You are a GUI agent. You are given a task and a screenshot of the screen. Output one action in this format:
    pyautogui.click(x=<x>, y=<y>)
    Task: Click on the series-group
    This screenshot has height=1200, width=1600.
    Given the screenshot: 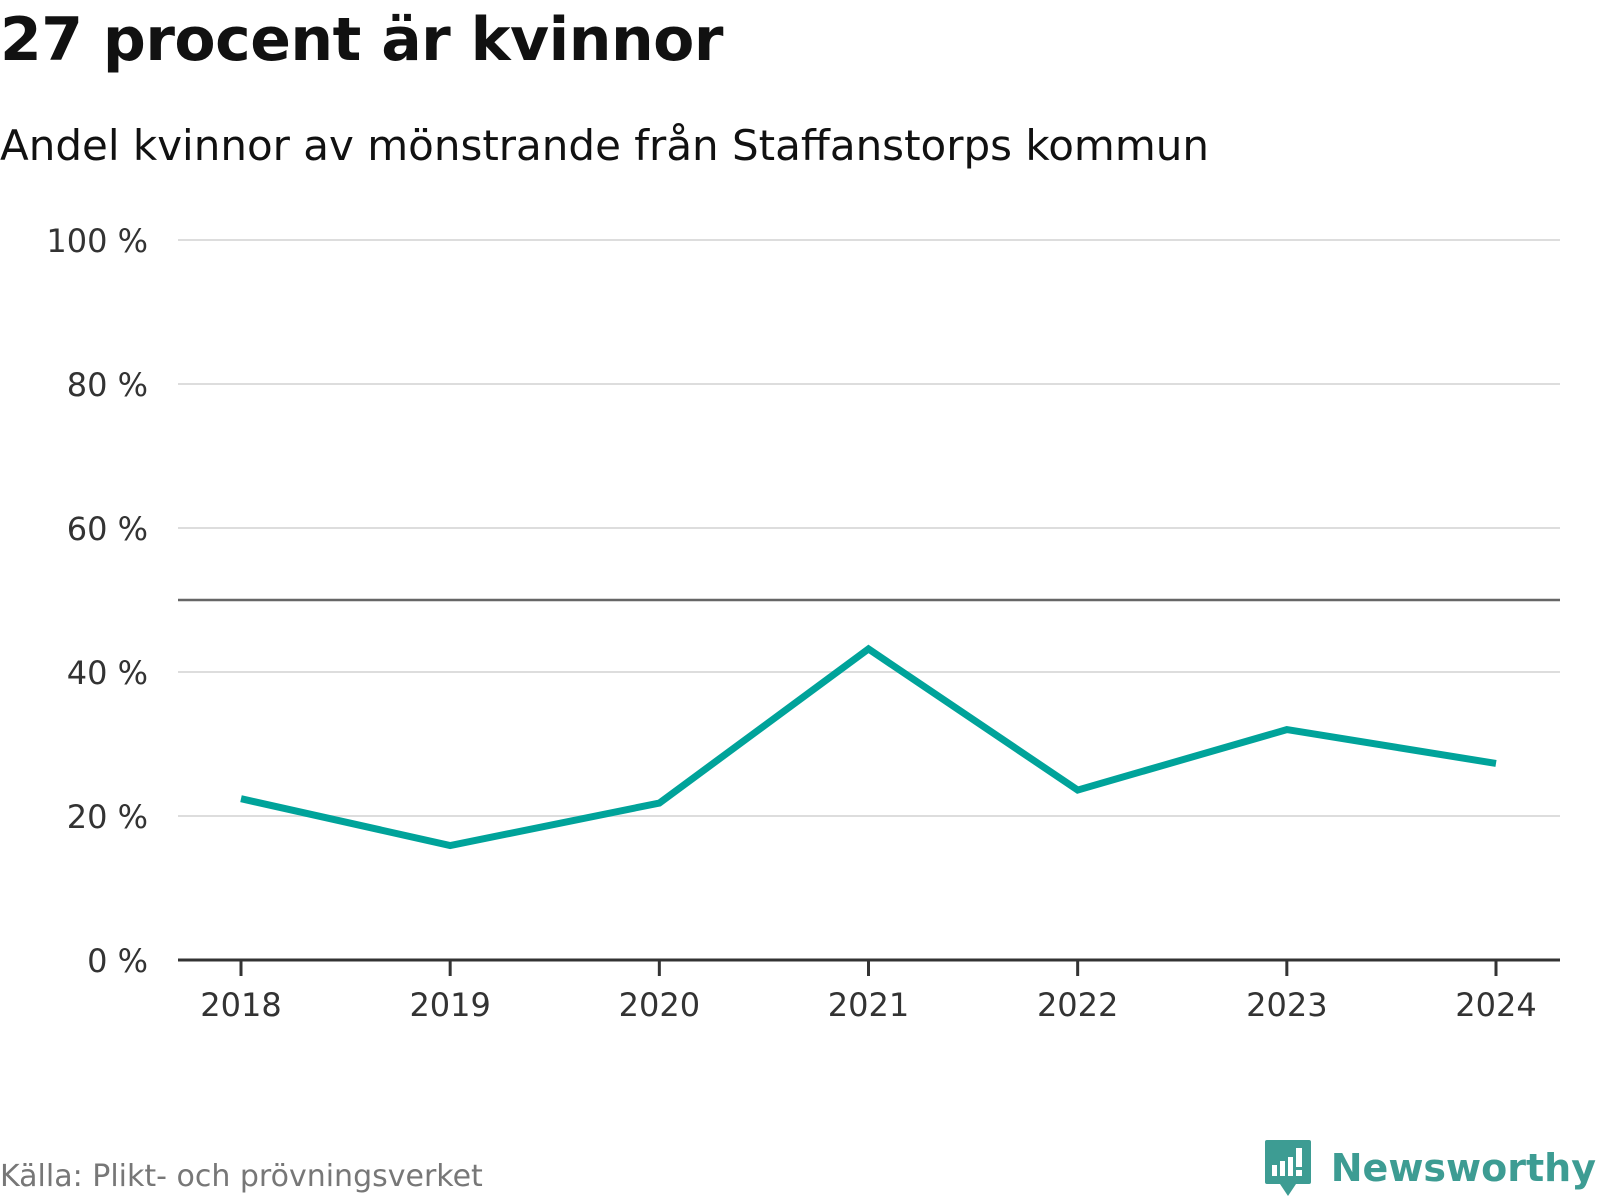 What is the action you would take?
    pyautogui.click(x=868, y=747)
    